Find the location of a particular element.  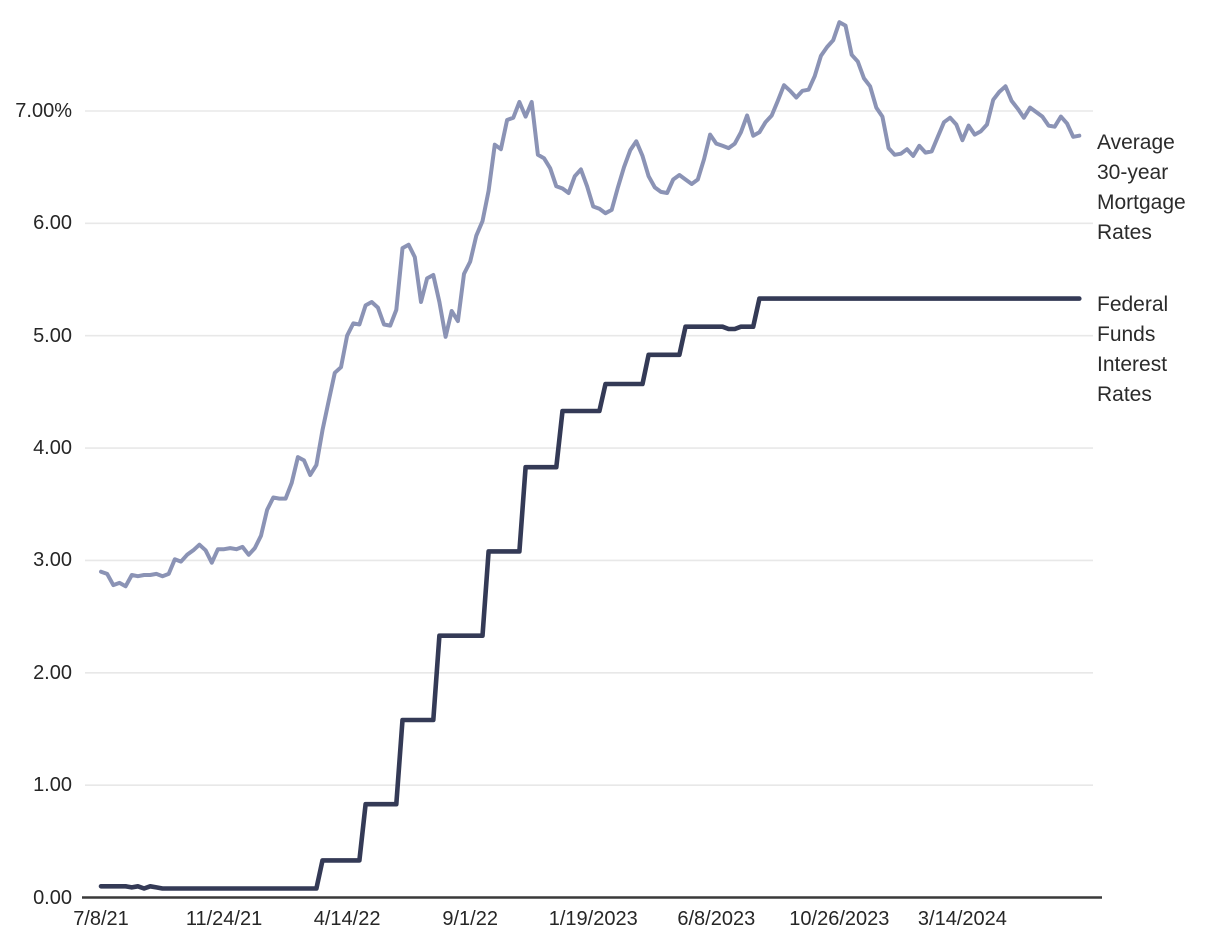

y-tick-label: 6.00 is located at coordinates (52, 223).